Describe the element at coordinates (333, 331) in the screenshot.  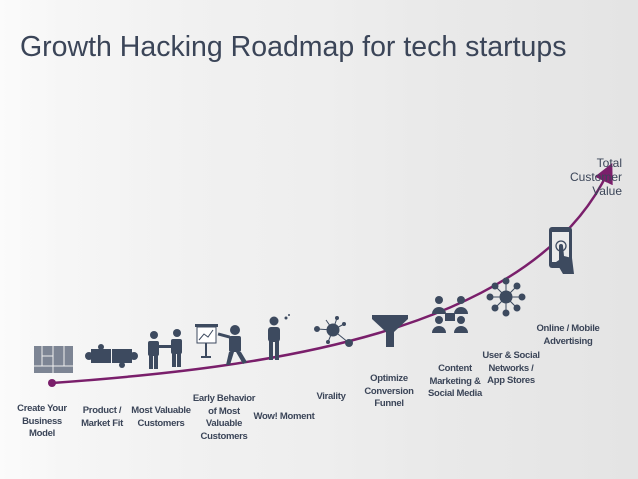
I see `virus-network-icon` at that location.